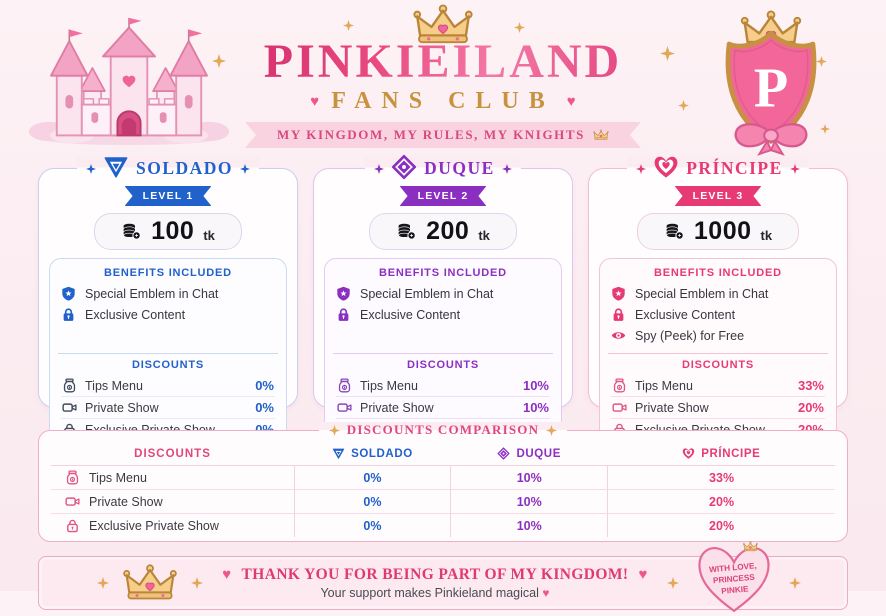  What do you see at coordinates (443, 196) in the screenshot?
I see `level-badge: LEVEL 2` at bounding box center [443, 196].